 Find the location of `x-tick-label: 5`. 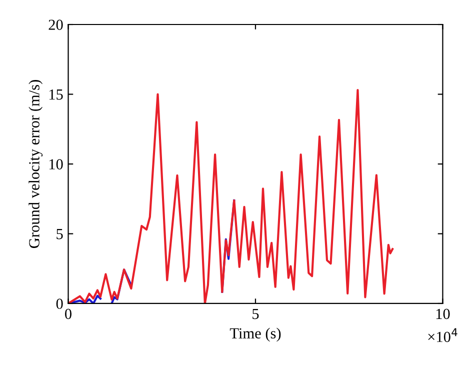

x-tick-label: 5 is located at coordinates (255, 314).